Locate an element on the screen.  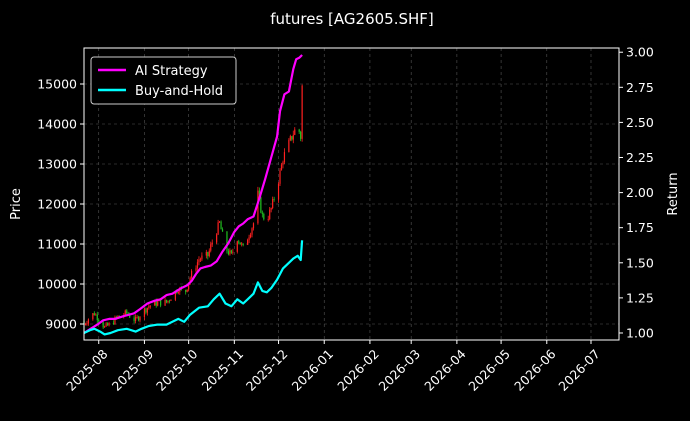
y-axis-label: Price is located at coordinates (16, 204).